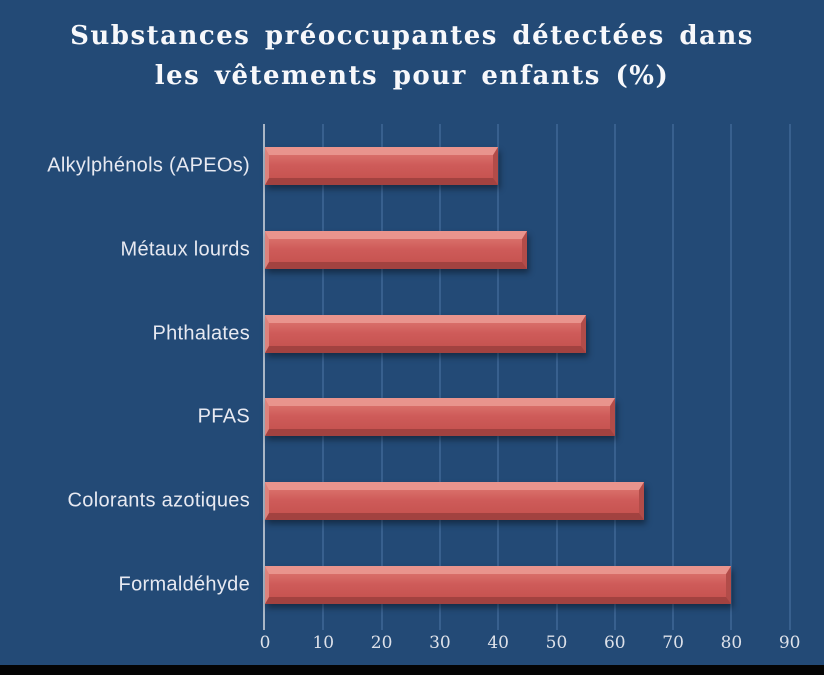 This screenshot has width=824, height=675. I want to click on bar-row: PFAS, so click(412, 417).